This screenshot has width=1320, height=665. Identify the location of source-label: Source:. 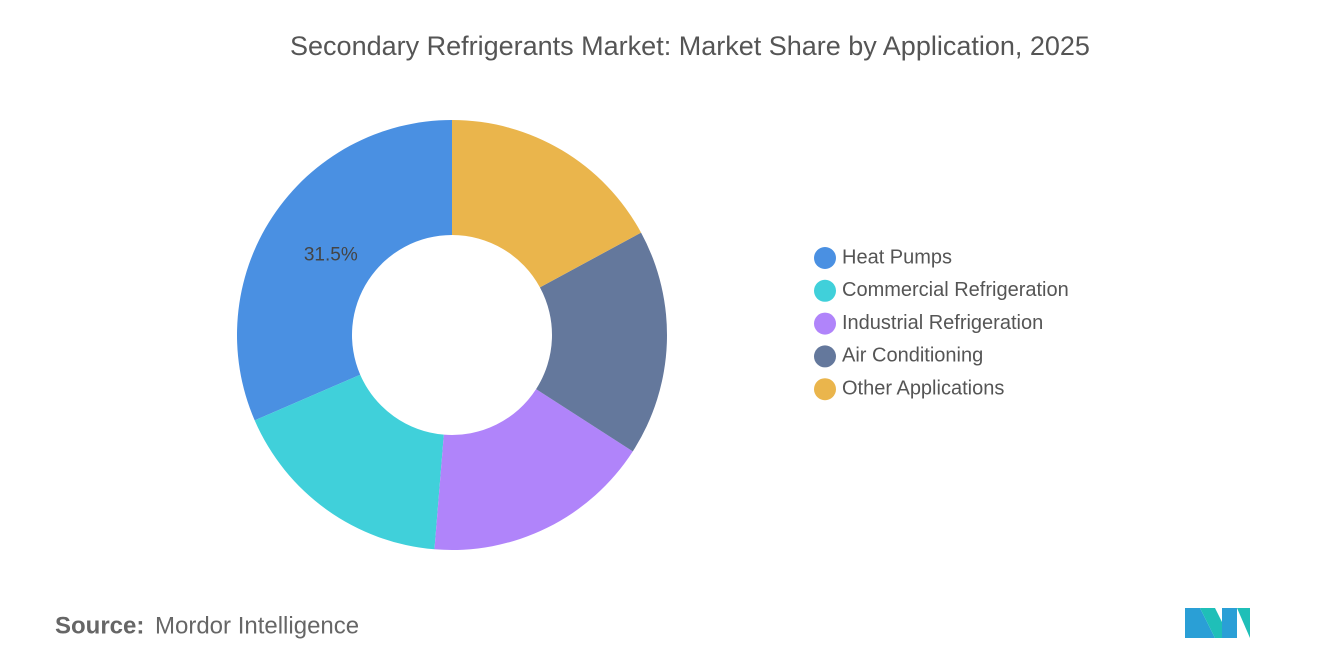
(99, 625).